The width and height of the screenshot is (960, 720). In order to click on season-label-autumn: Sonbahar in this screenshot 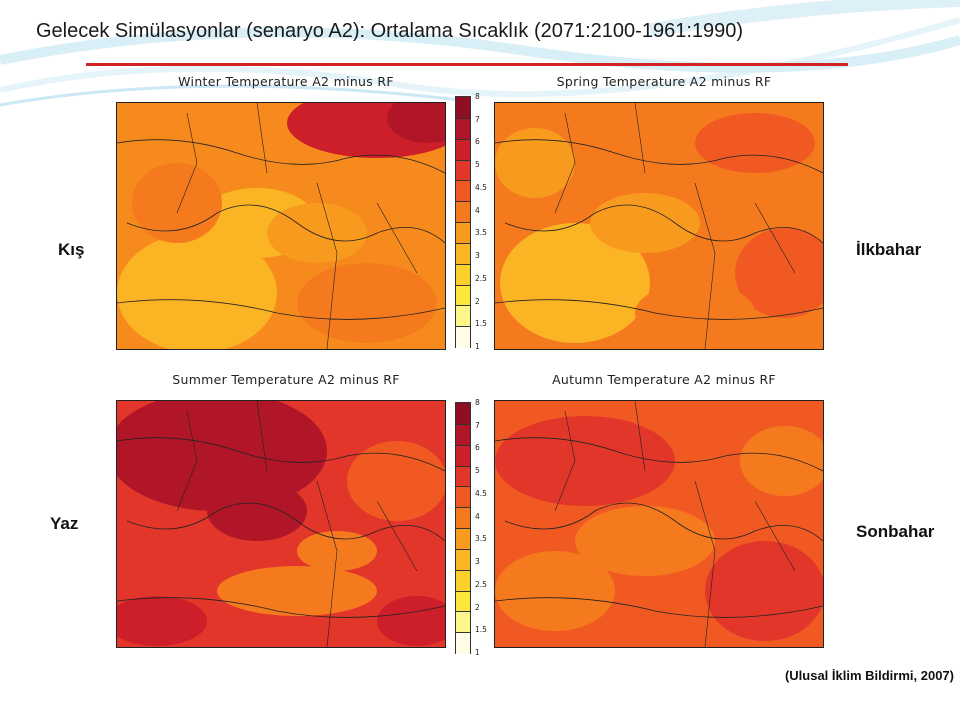, I will do `click(895, 531)`.